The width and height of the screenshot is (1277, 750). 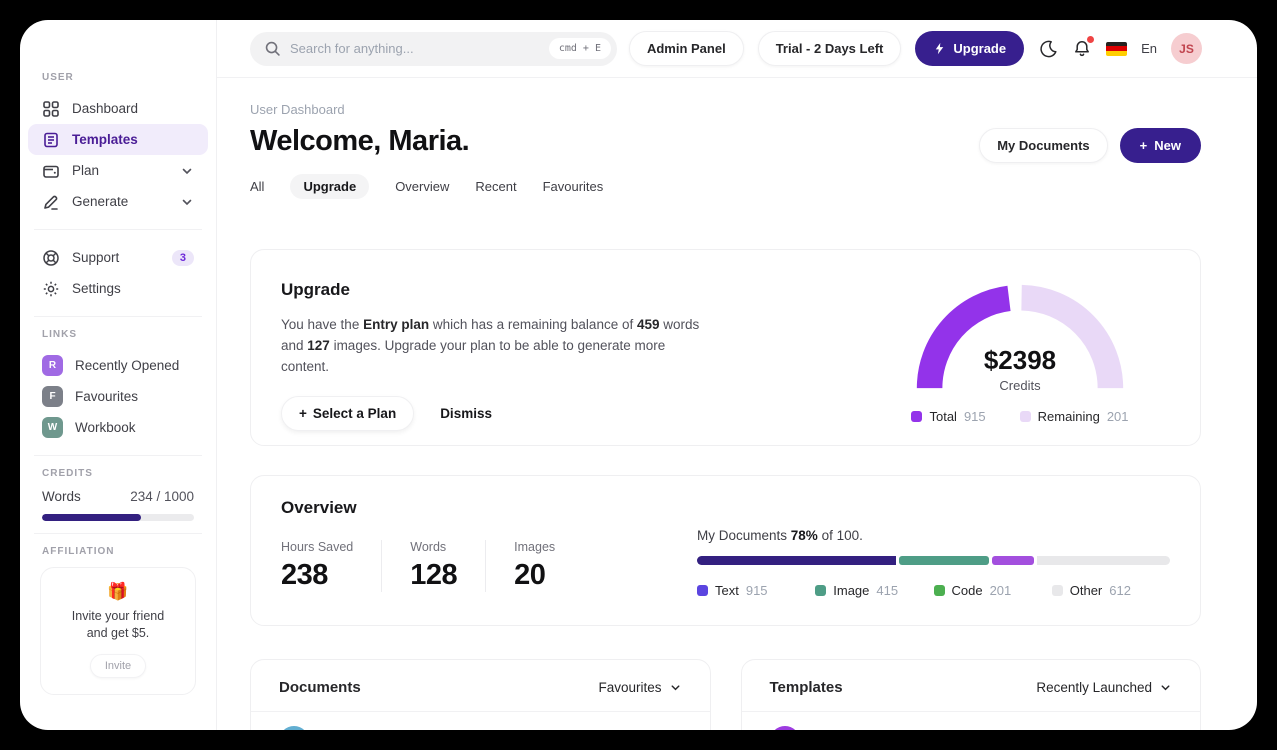 I want to click on notifications-button, so click(x=1083, y=47).